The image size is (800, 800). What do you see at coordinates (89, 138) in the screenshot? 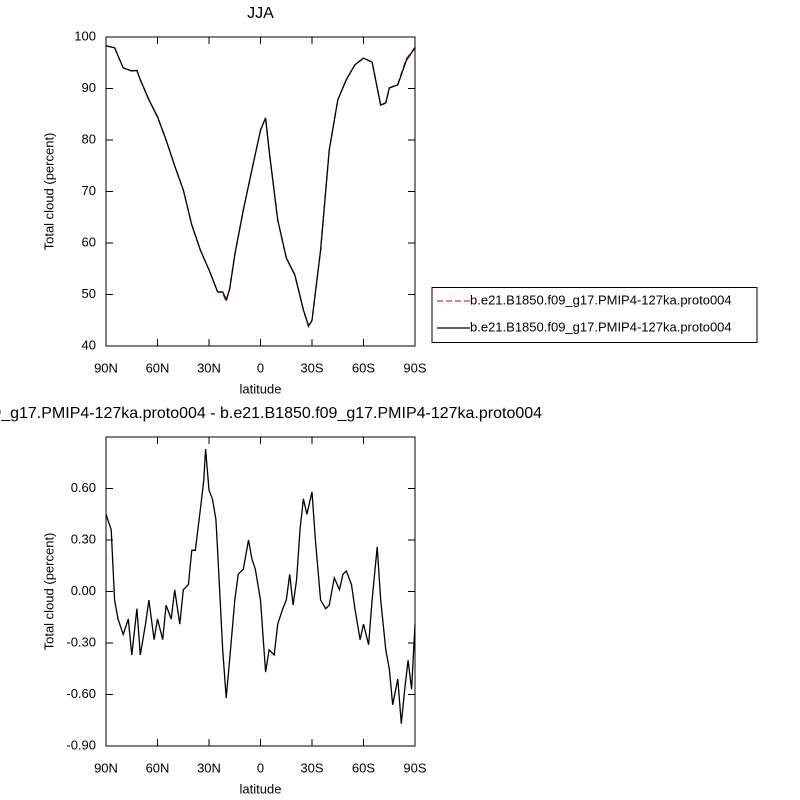
I see `y-tick-label: 80` at bounding box center [89, 138].